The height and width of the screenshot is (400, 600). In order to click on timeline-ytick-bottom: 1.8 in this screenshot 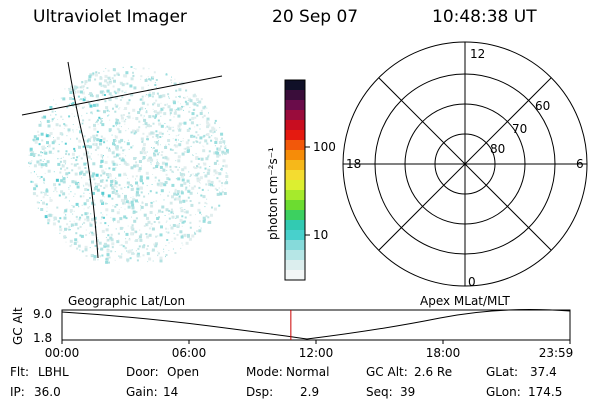, I will do `click(42, 338)`.